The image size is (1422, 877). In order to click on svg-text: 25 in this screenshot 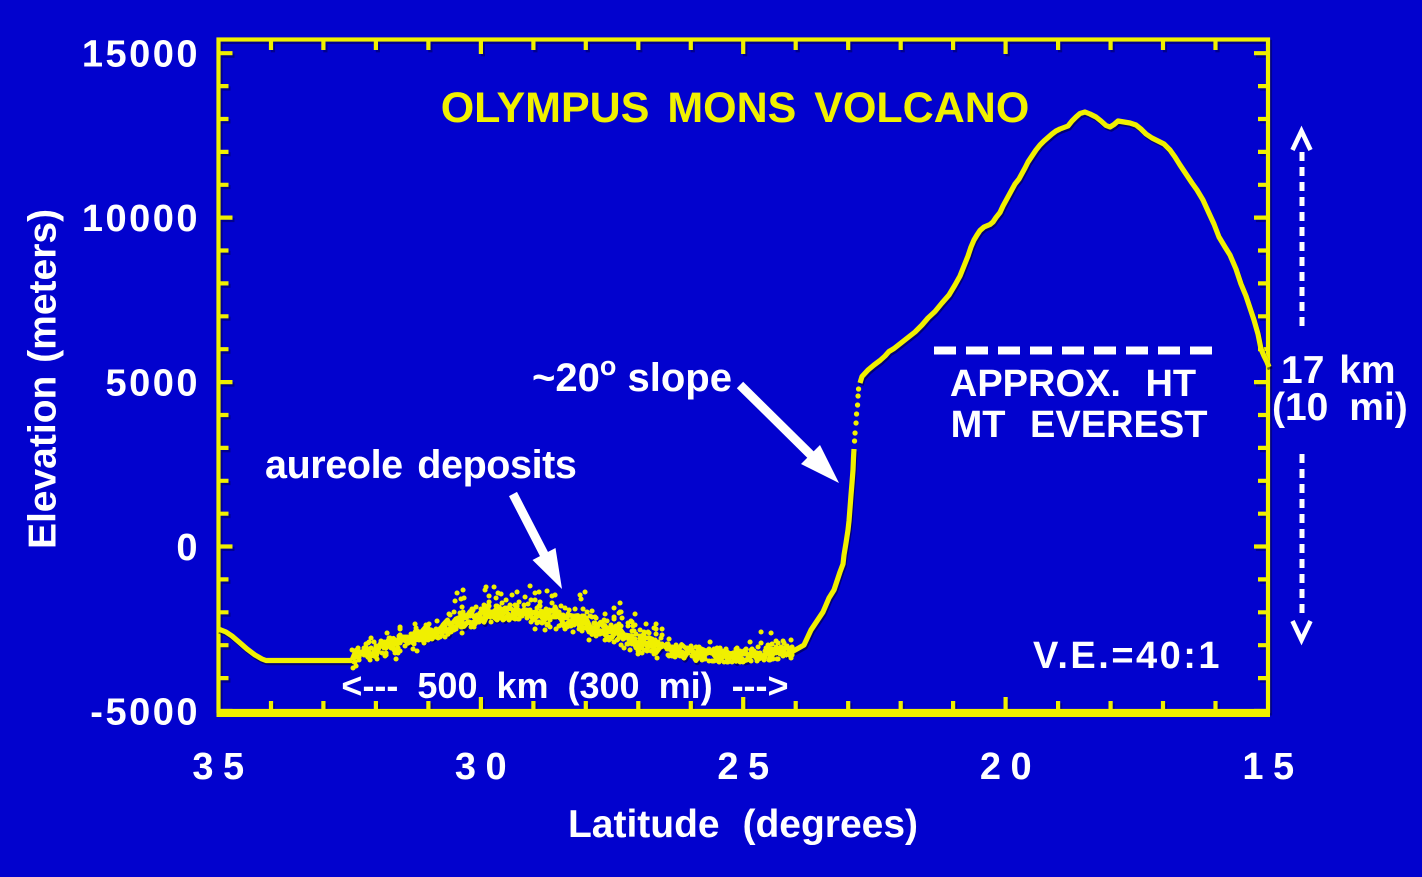, I will do `click(747, 767)`.